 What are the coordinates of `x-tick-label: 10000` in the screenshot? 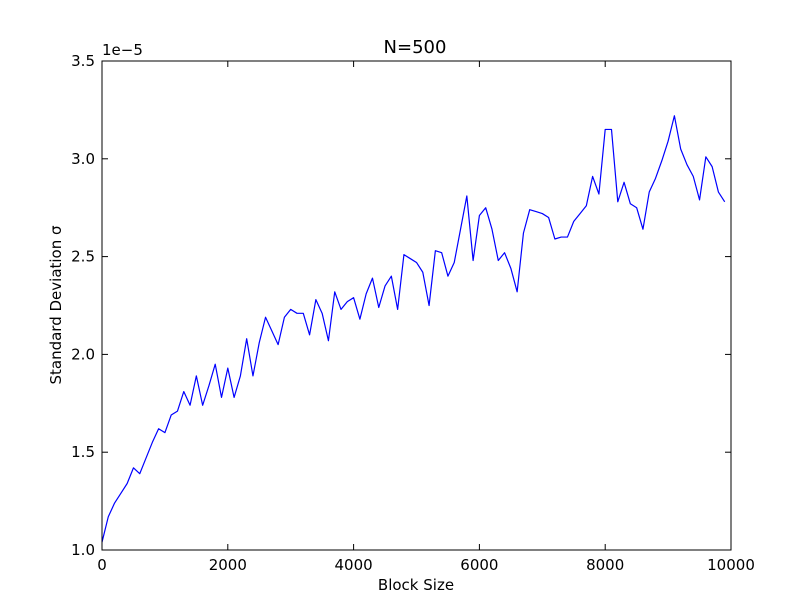 It's located at (731, 565).